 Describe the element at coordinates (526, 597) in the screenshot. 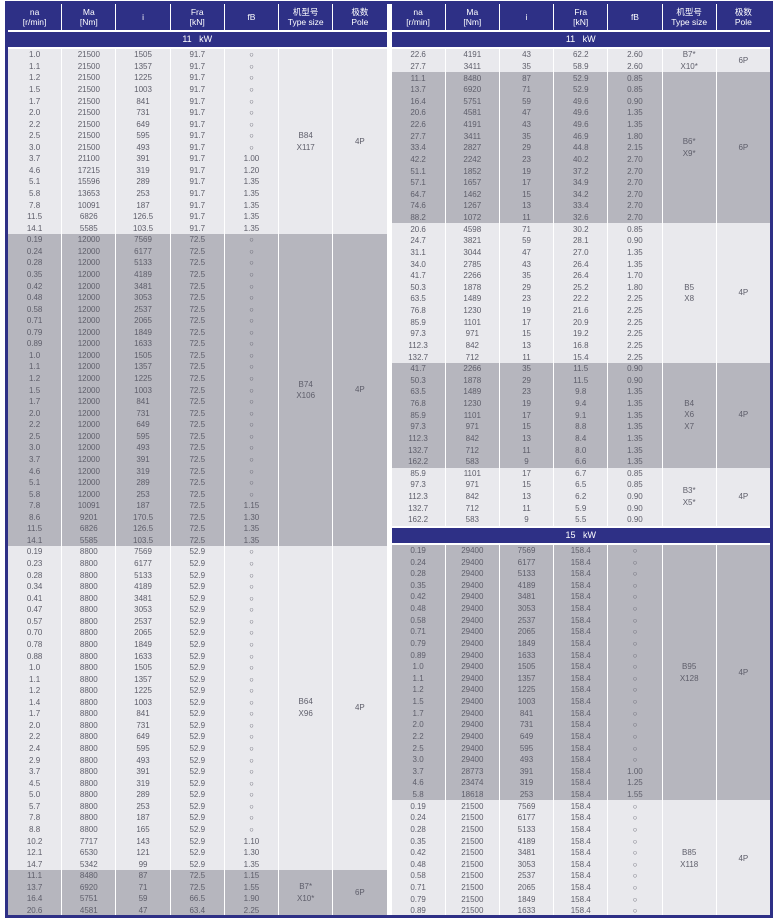

I see `cell-i: 3481` at that location.